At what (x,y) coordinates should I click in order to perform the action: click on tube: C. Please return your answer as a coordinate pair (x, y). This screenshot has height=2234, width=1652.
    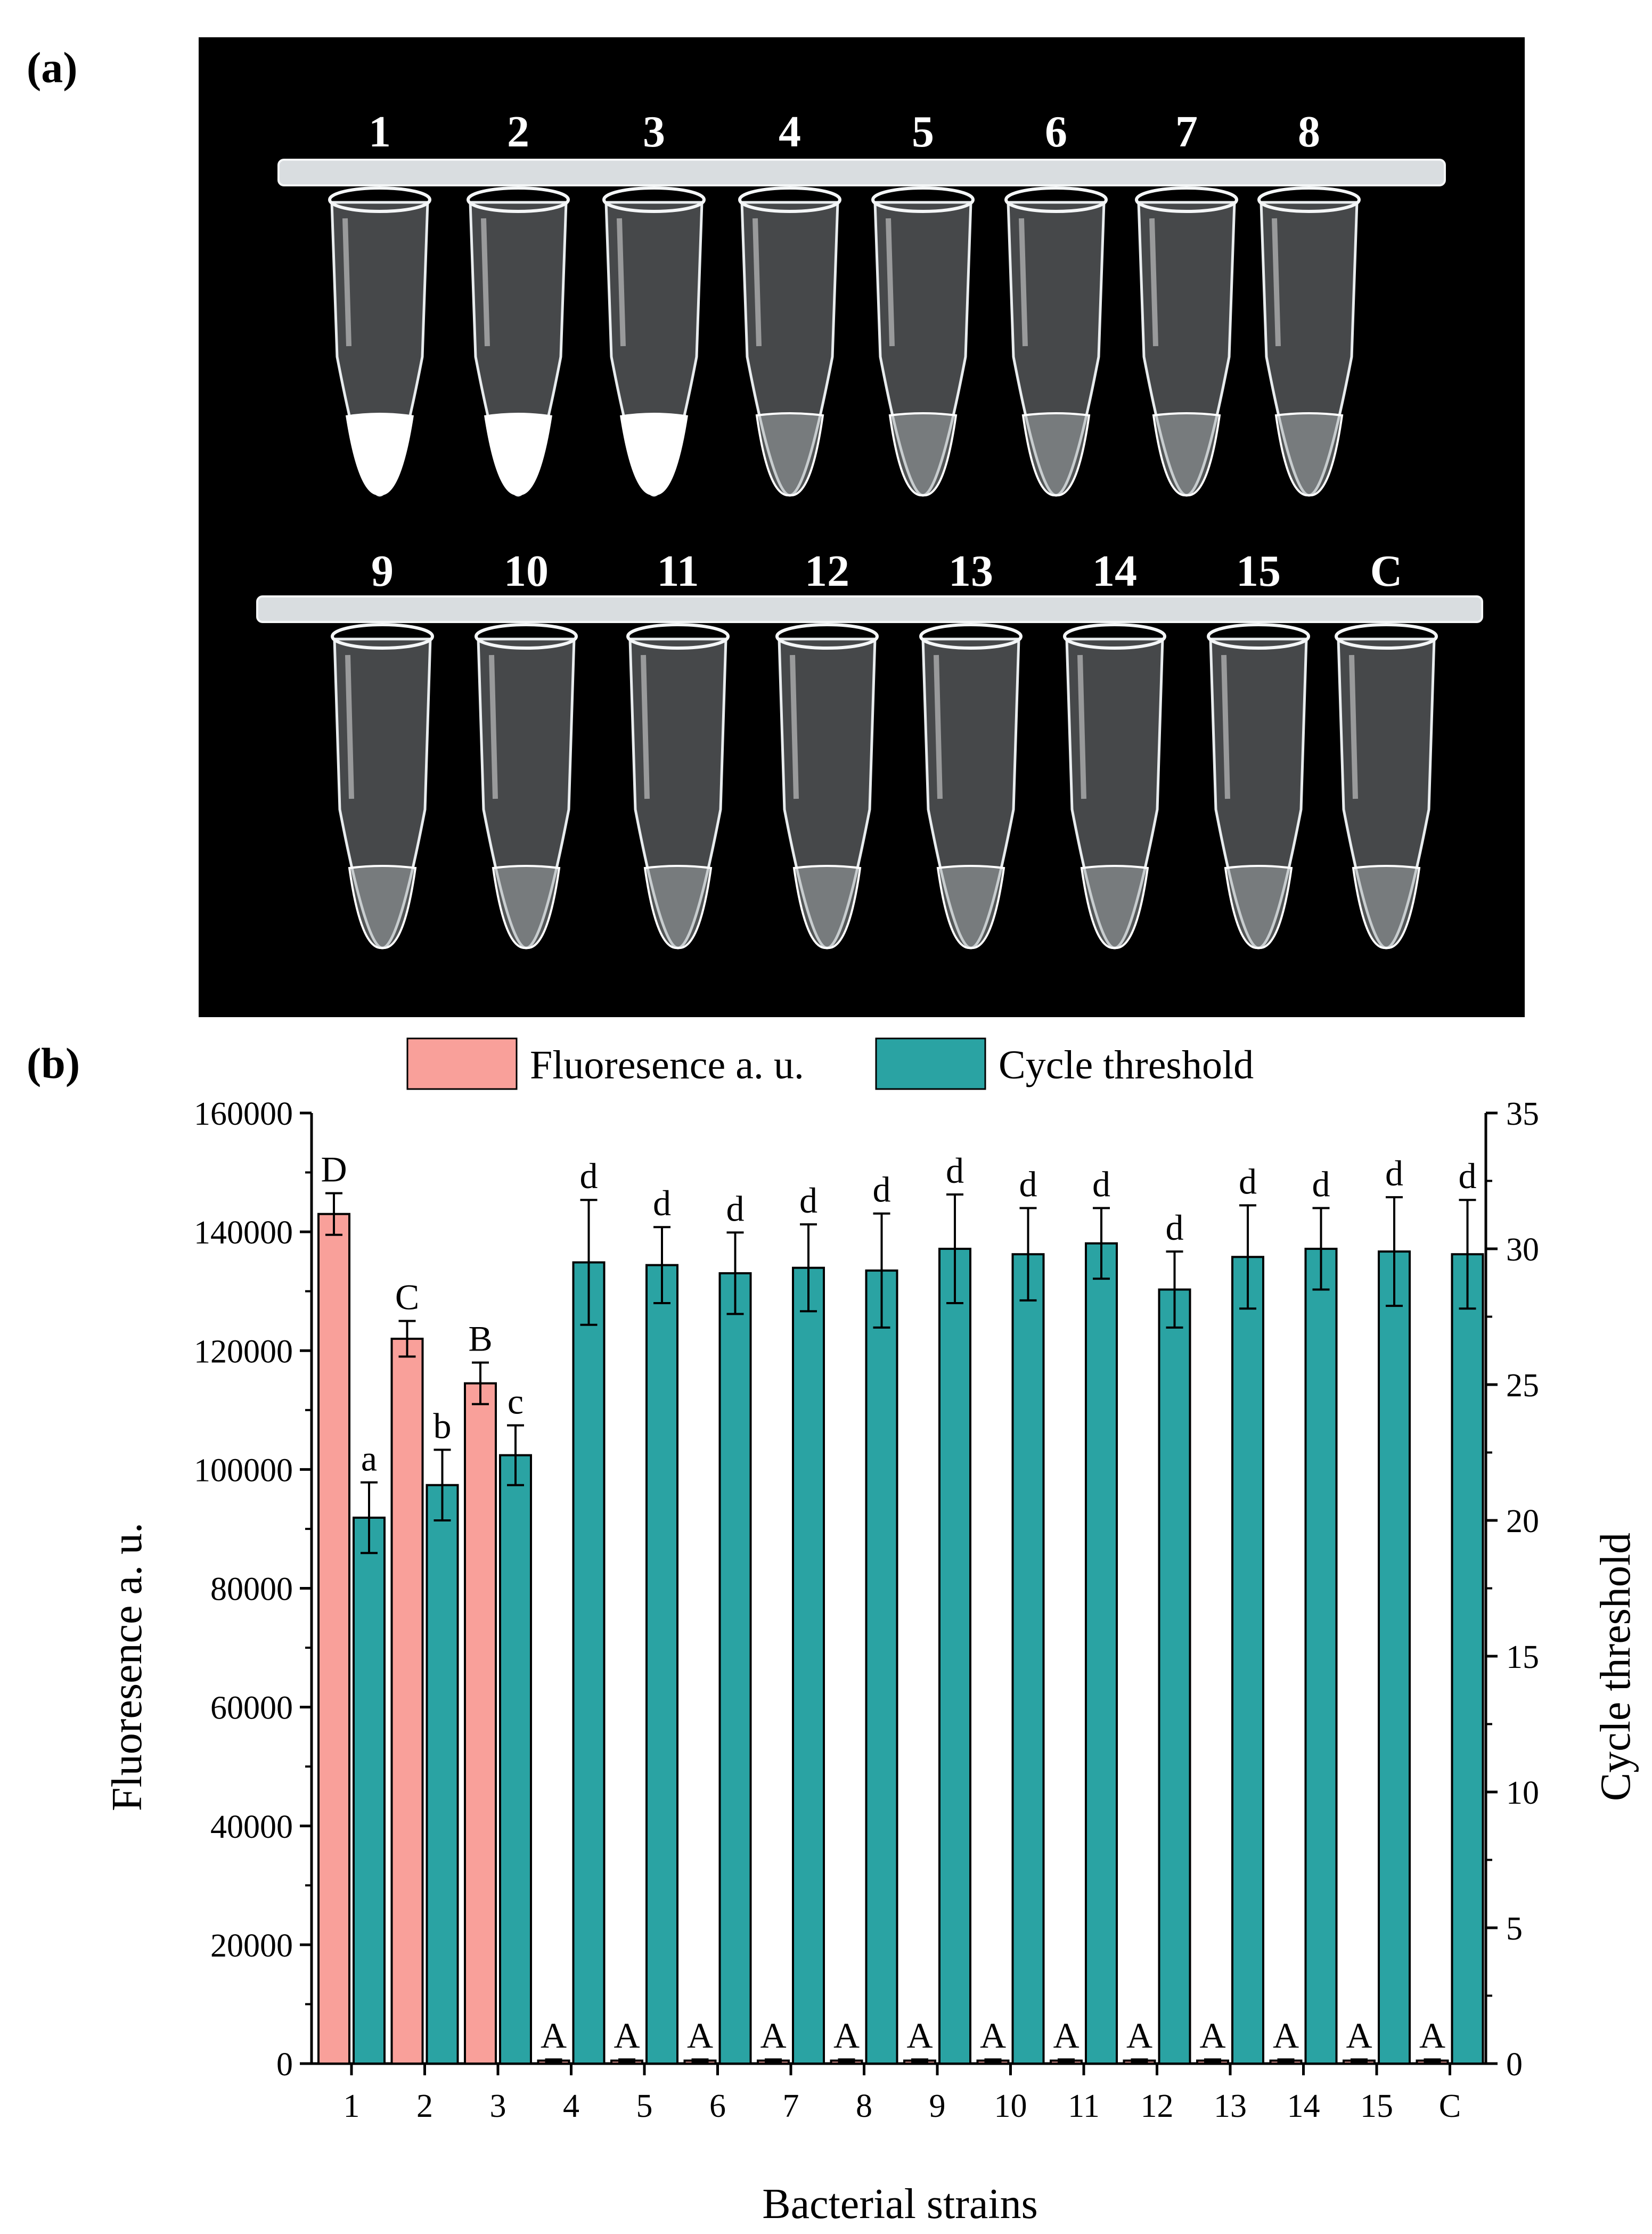
    Looking at the image, I should click on (1387, 748).